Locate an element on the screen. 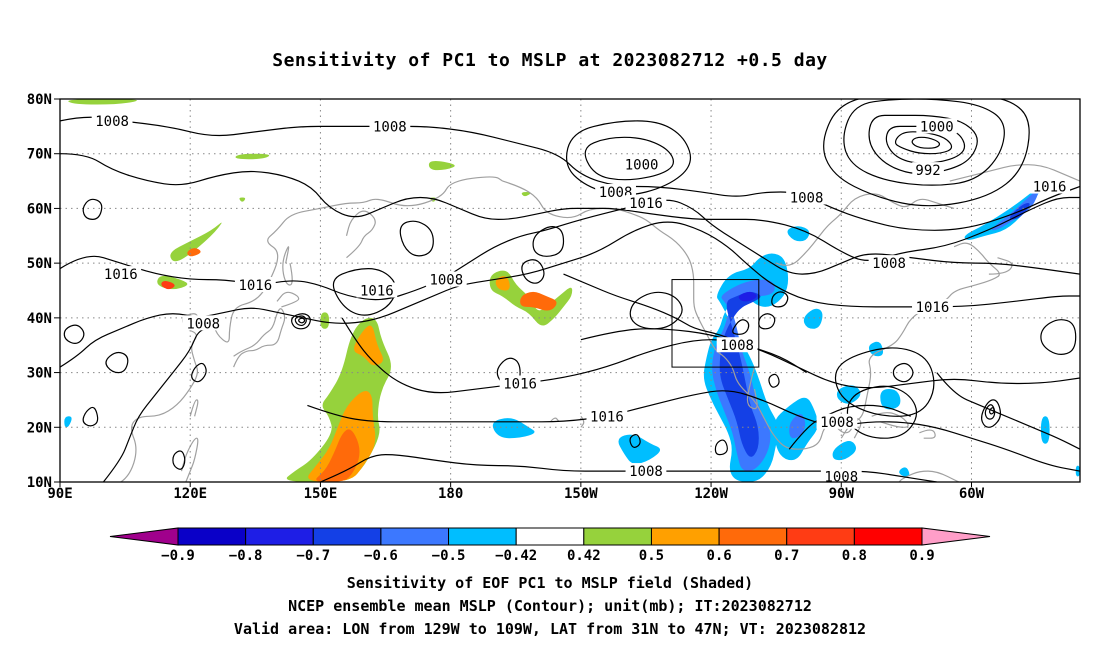 The width and height of the screenshot is (1100, 650). colorbar-label: 0.9 is located at coordinates (921, 556).